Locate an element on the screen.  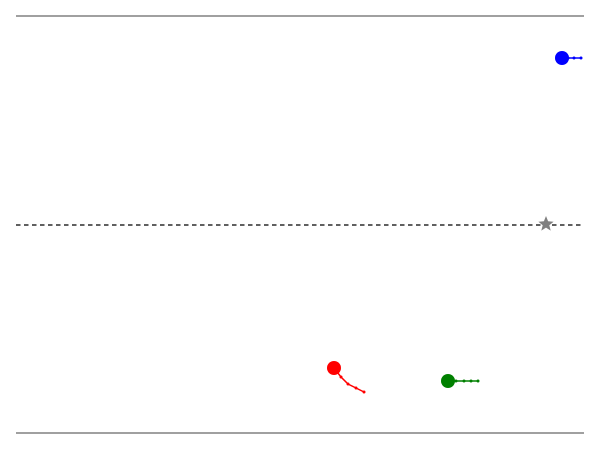
green-agent is located at coordinates (460, 381).